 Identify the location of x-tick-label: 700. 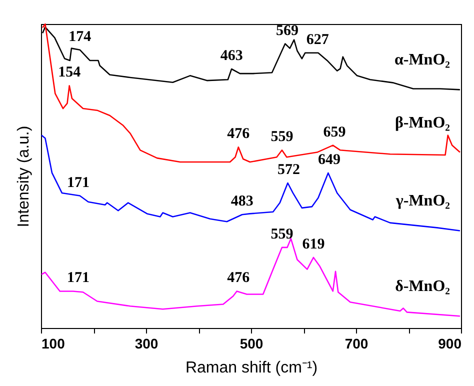
(356, 344).